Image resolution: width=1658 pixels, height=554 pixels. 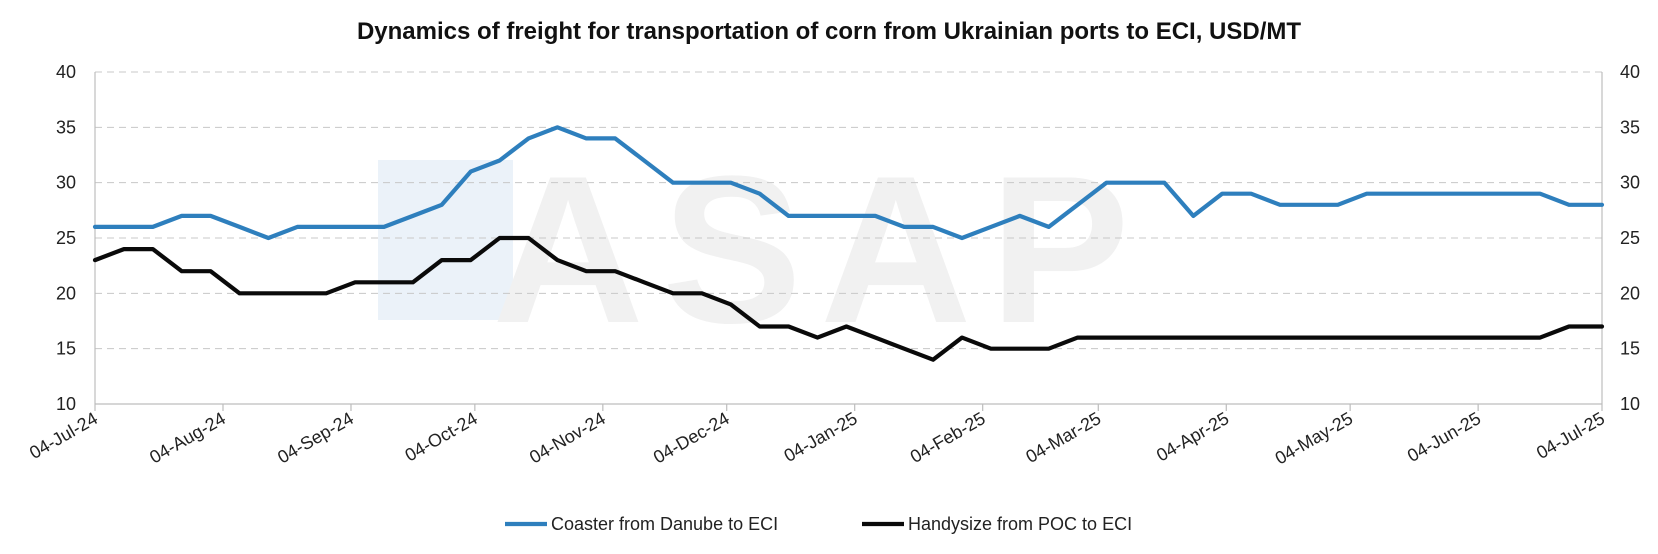 What do you see at coordinates (1630, 293) in the screenshot?
I see `y-tick-label-right: 20` at bounding box center [1630, 293].